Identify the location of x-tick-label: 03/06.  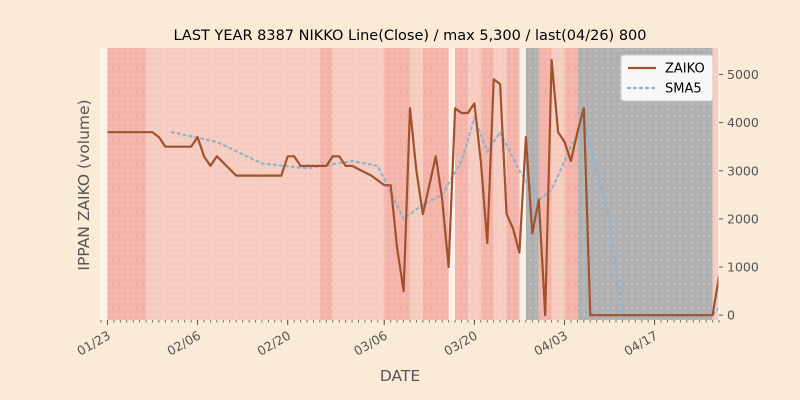
(370, 343).